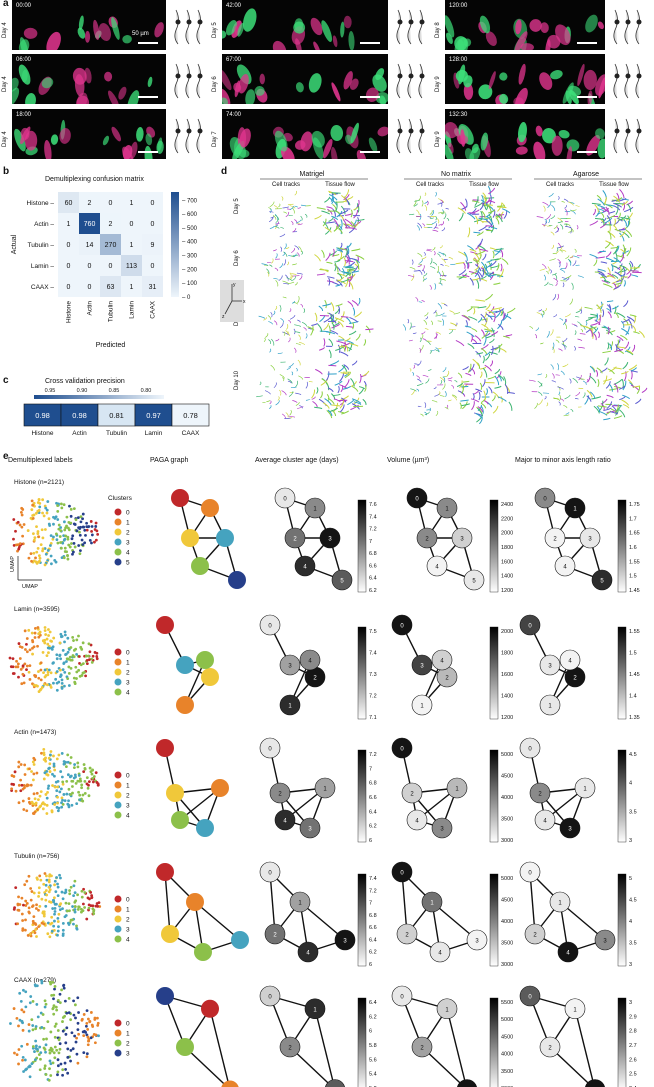 This screenshot has width=654, height=1087. Describe the element at coordinates (626, 27) in the screenshot. I see `cell-outline` at that location.